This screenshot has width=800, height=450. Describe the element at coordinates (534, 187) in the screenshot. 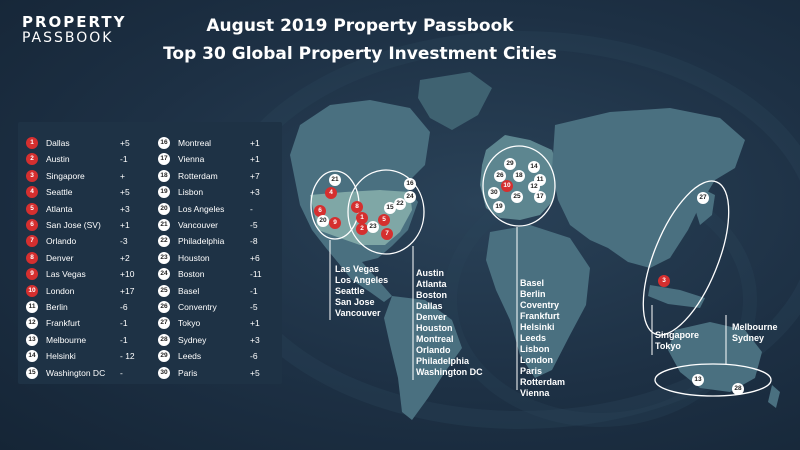

I see `map-marker: 12` at that location.